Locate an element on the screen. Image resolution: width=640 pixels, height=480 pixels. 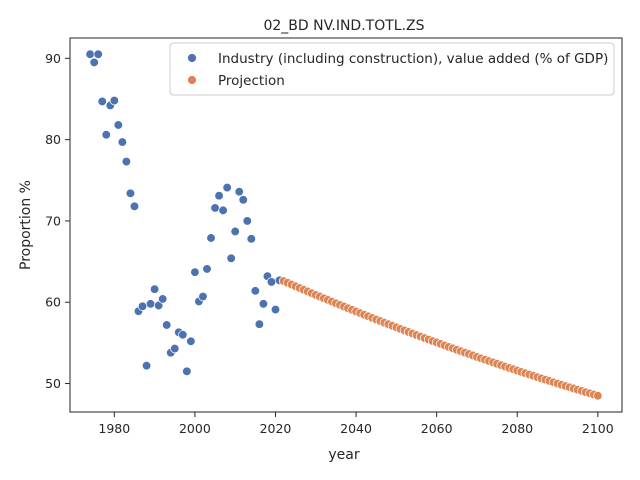
y-axis: 50 60 70 80 90 is located at coordinates (57, 221).